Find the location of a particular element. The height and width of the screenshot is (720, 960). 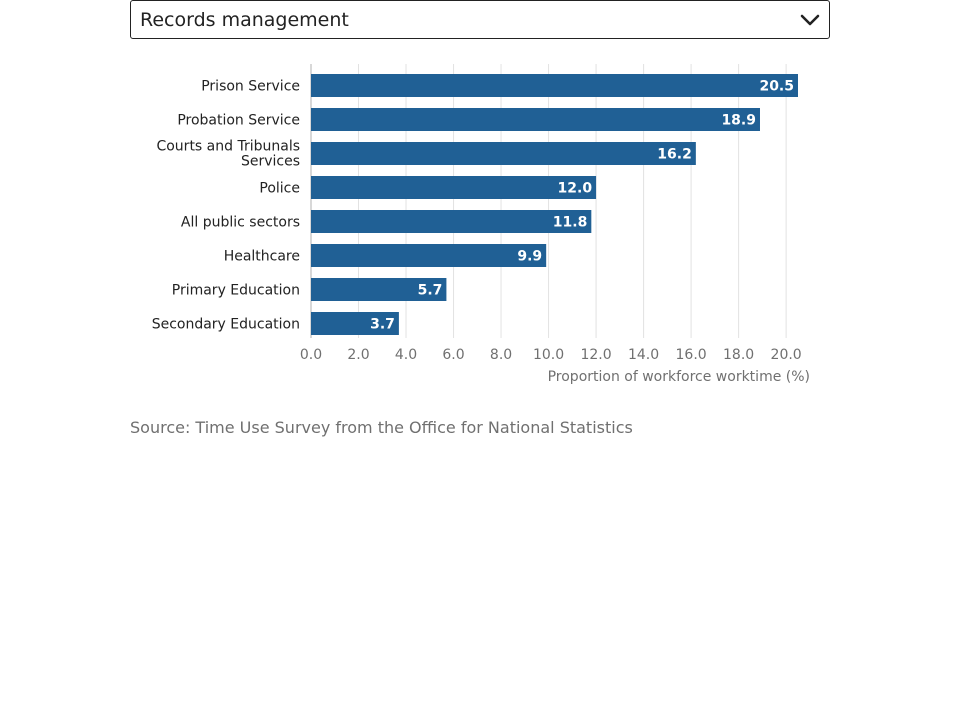

chevron-down-icon is located at coordinates (810, 20).